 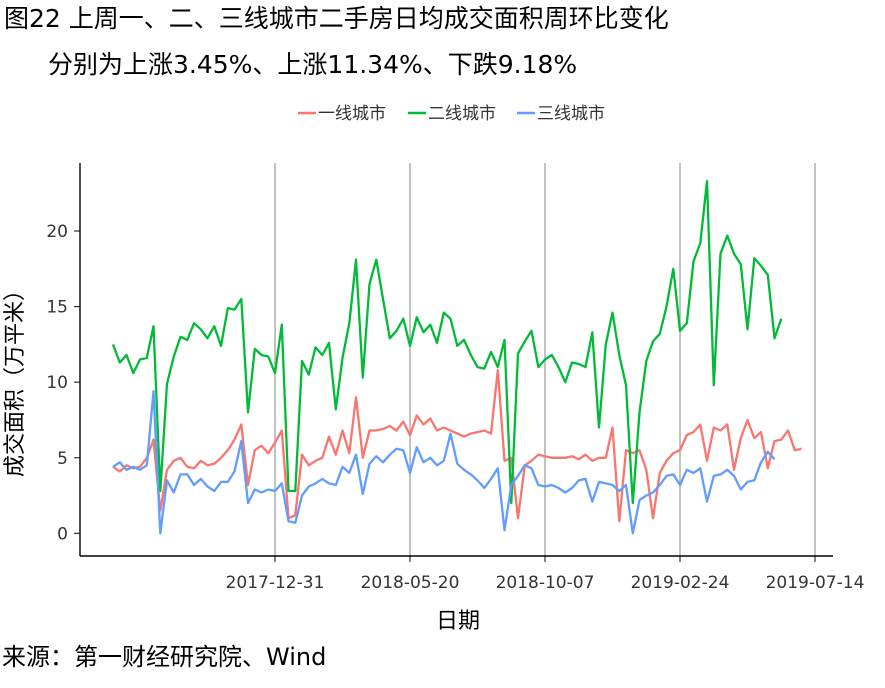 I want to click on chart-subtitle: 分别为上涨3.45%、上涨11.34%、下跌9.18%, so click(x=313, y=64).